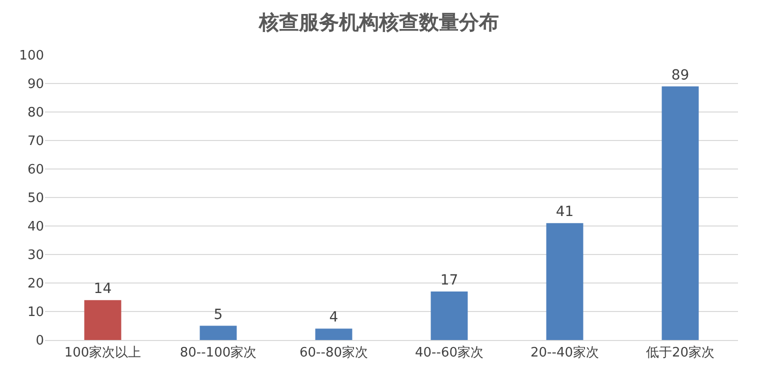  I want to click on data-label: 41, so click(565, 212).